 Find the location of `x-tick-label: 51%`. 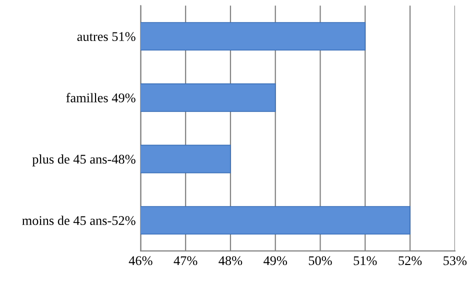

x-tick-label: 51% is located at coordinates (365, 261).